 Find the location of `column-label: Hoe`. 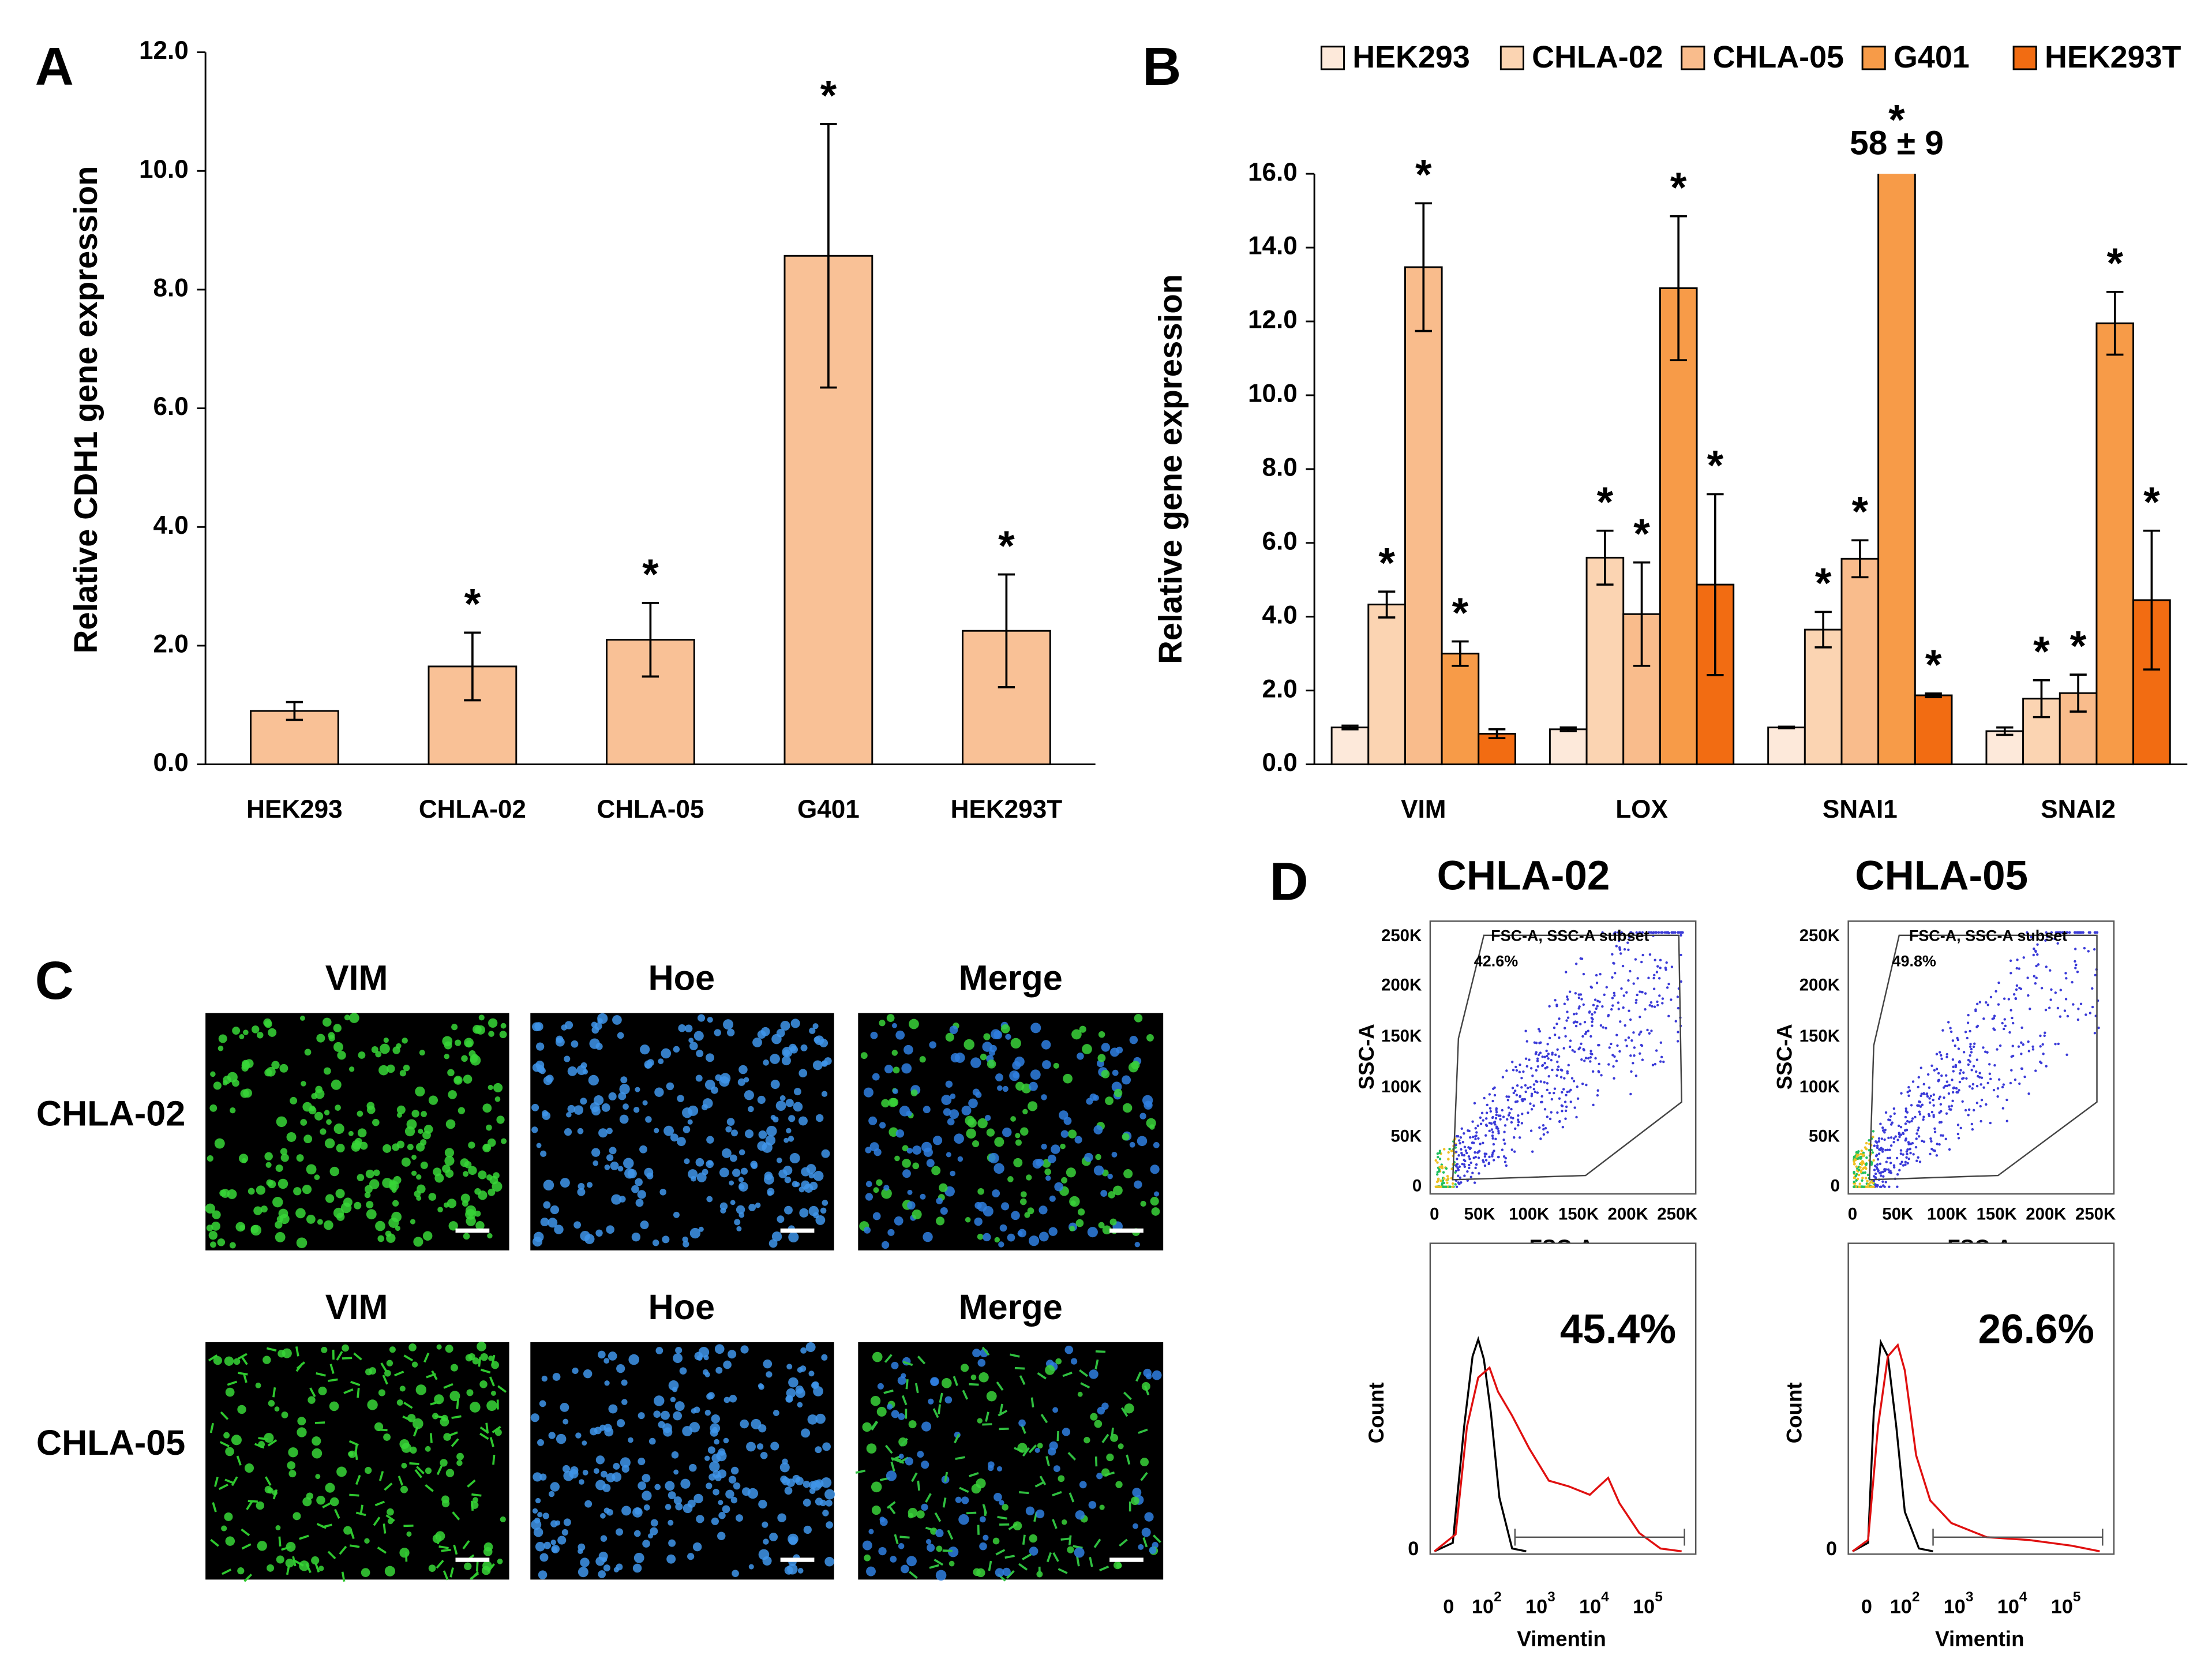

column-label: Hoe is located at coordinates (681, 1307).